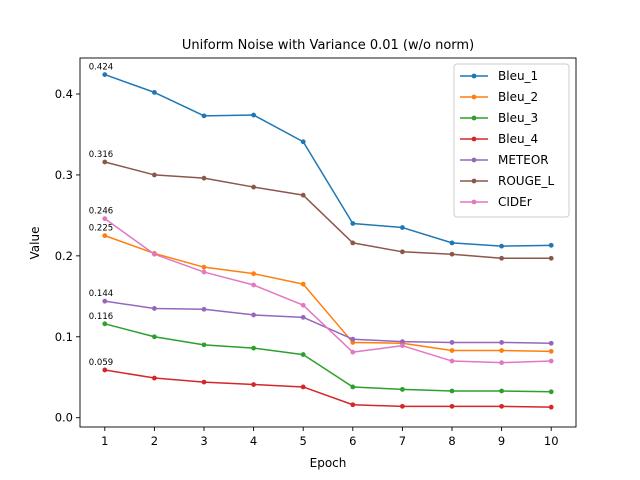  What do you see at coordinates (253, 441) in the screenshot?
I see `x-tick-label: 4` at bounding box center [253, 441].